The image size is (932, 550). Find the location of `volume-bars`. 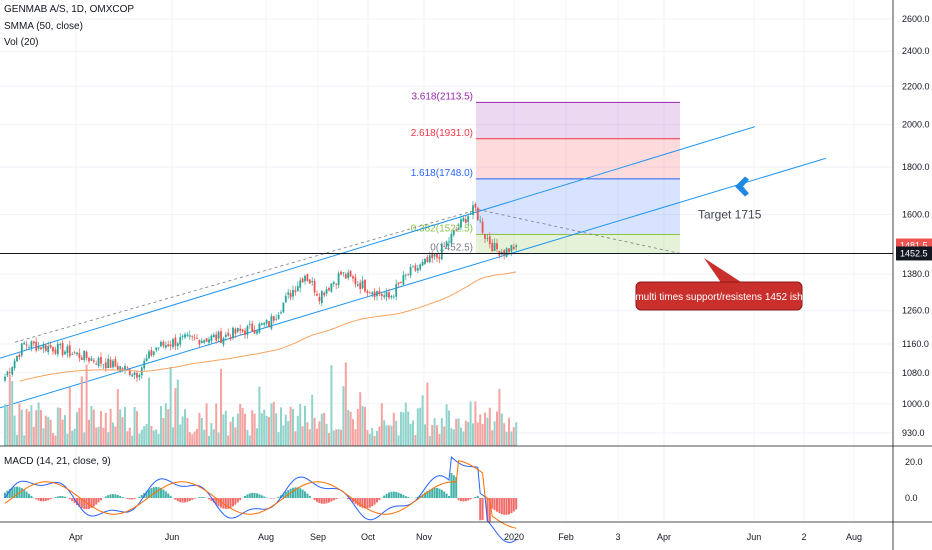

volume-bars is located at coordinates (261, 404).